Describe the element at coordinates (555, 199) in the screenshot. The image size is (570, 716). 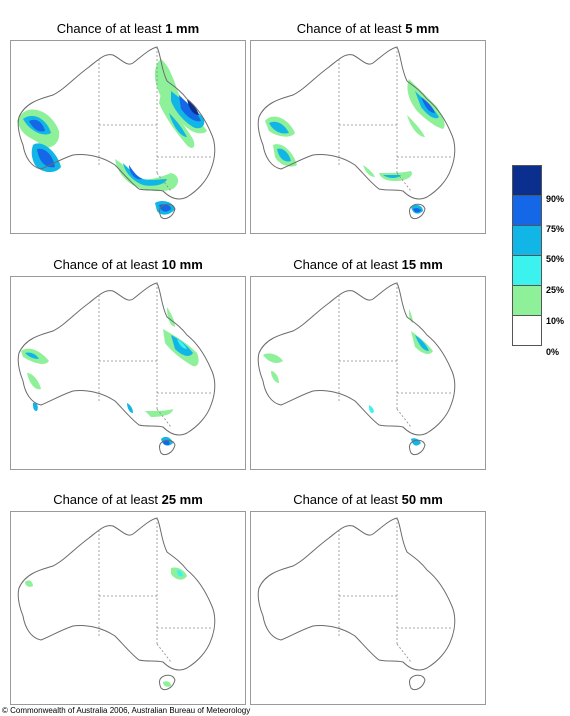
I see `legend-label-90: 90%` at that location.